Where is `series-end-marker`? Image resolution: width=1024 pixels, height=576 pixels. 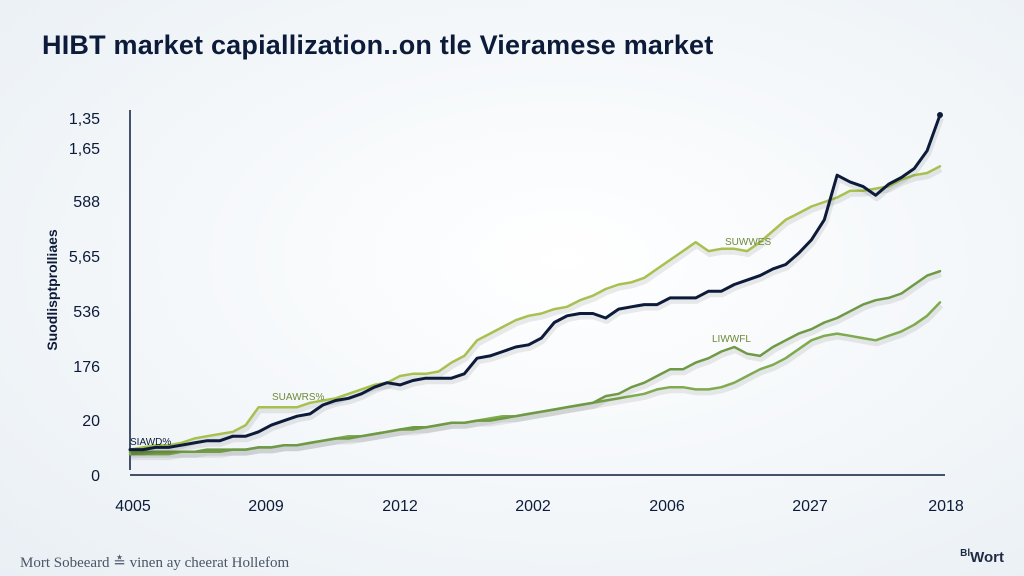
series-end-marker is located at coordinates (940, 115).